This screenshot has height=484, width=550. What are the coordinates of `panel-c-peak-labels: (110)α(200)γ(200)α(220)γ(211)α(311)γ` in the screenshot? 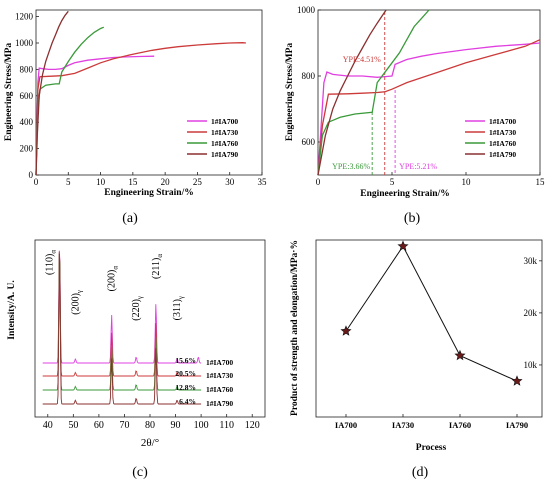 It's located at (115, 285).